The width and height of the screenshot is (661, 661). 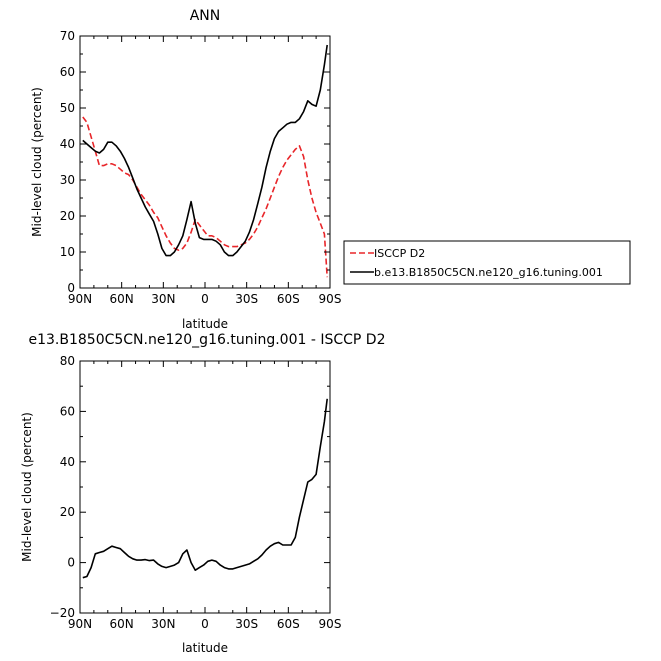 I want to click on top-y-tick-label: 10, so click(x=67, y=252).